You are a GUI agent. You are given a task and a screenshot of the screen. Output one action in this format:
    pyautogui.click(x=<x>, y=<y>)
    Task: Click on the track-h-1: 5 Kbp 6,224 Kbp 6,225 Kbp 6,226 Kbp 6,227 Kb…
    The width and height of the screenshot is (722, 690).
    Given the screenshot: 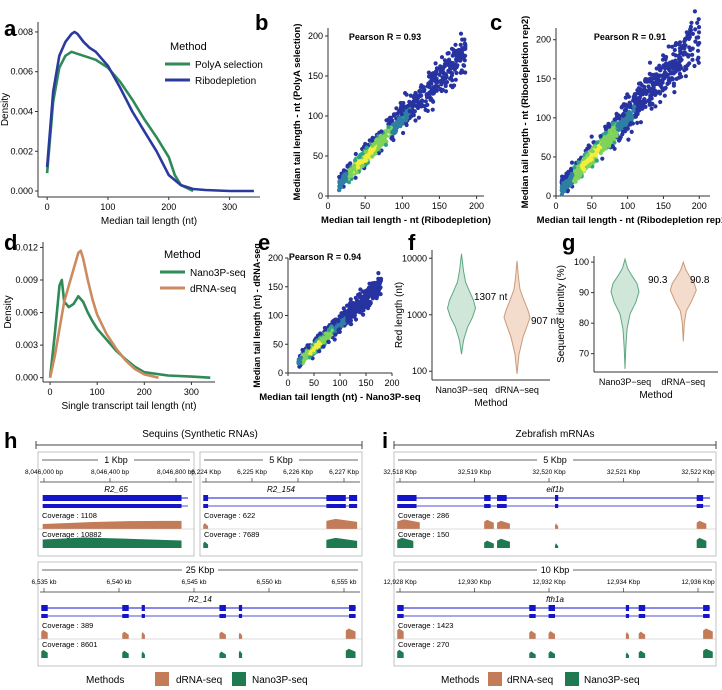 What is the action you would take?
    pyautogui.click(x=277, y=504)
    